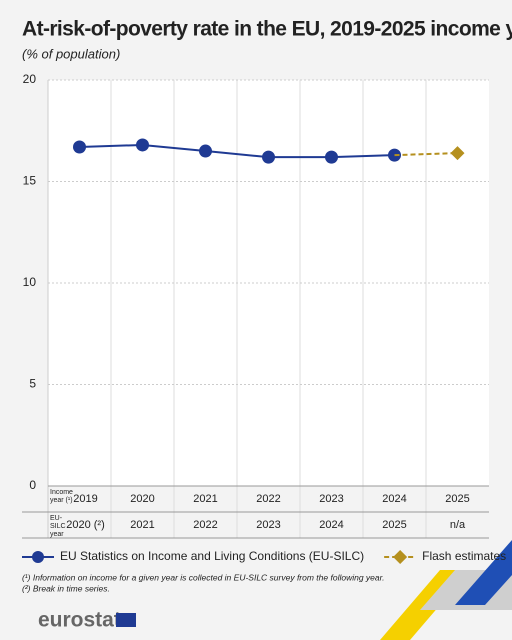 This screenshot has height=640, width=512. I want to click on x-tick-label: 2019, so click(85, 499).